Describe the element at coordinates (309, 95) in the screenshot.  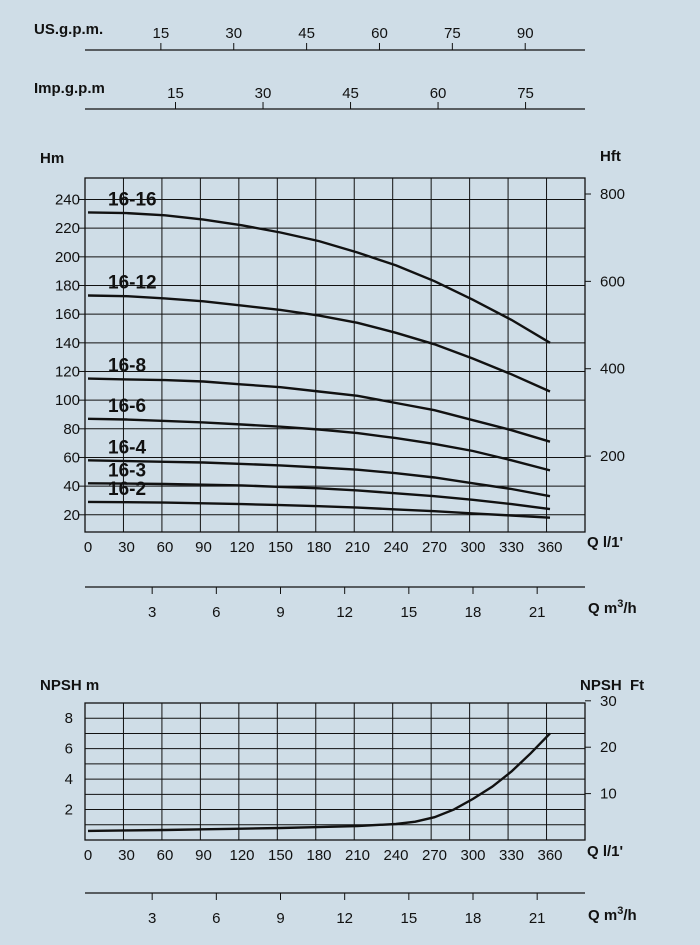
I see `imp-gpm-scale: Imp.g.p.m 15 30 45 60 75` at that location.